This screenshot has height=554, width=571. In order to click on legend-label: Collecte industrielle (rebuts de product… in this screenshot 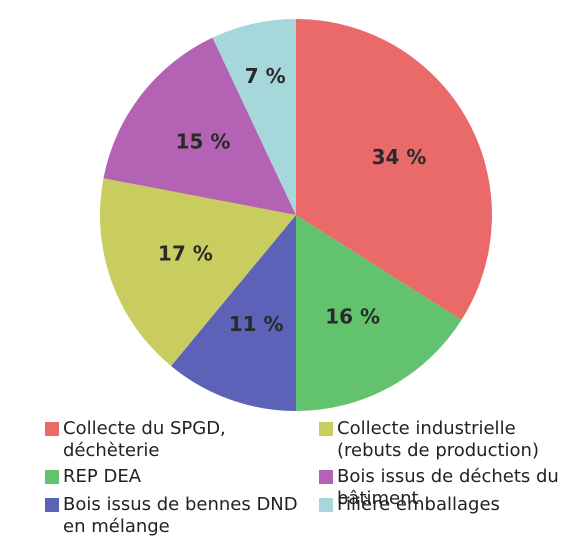, I will do `click(438, 439)`.